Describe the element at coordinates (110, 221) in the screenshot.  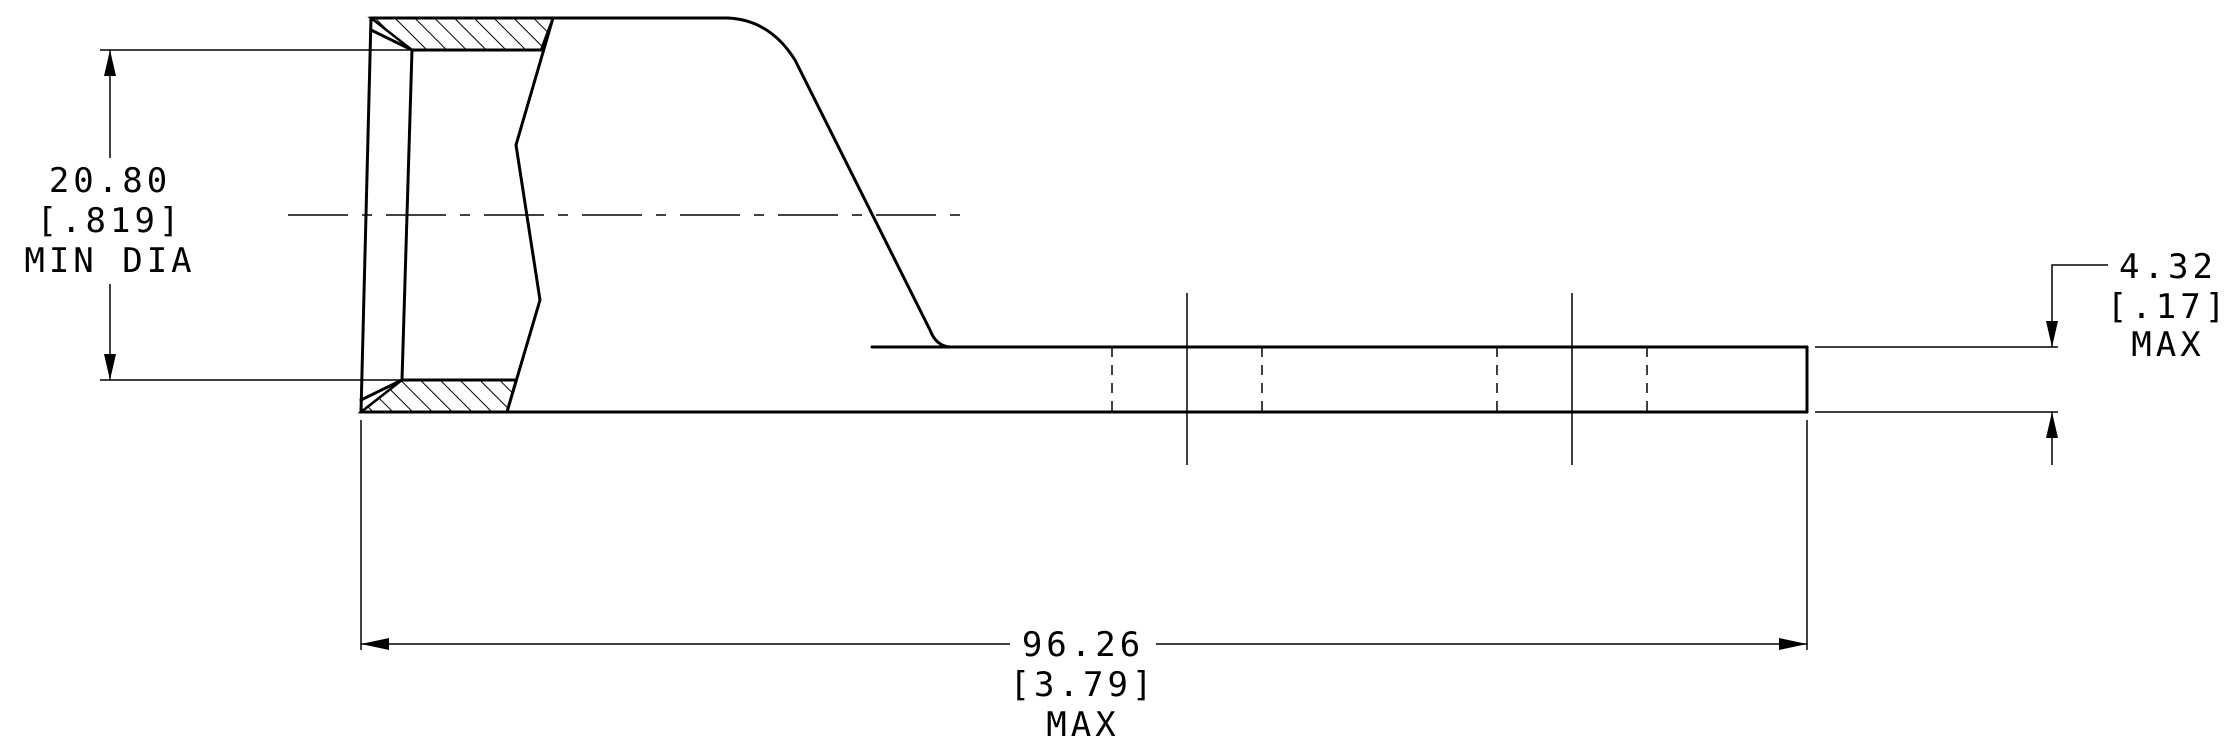
I see `dia-inch-text: [.819]` at that location.